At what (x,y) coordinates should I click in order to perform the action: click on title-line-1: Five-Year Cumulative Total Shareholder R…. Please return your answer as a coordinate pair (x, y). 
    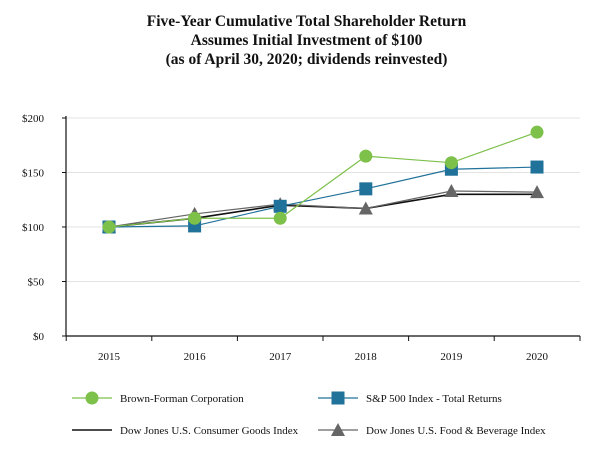
    Looking at the image, I should click on (306, 21).